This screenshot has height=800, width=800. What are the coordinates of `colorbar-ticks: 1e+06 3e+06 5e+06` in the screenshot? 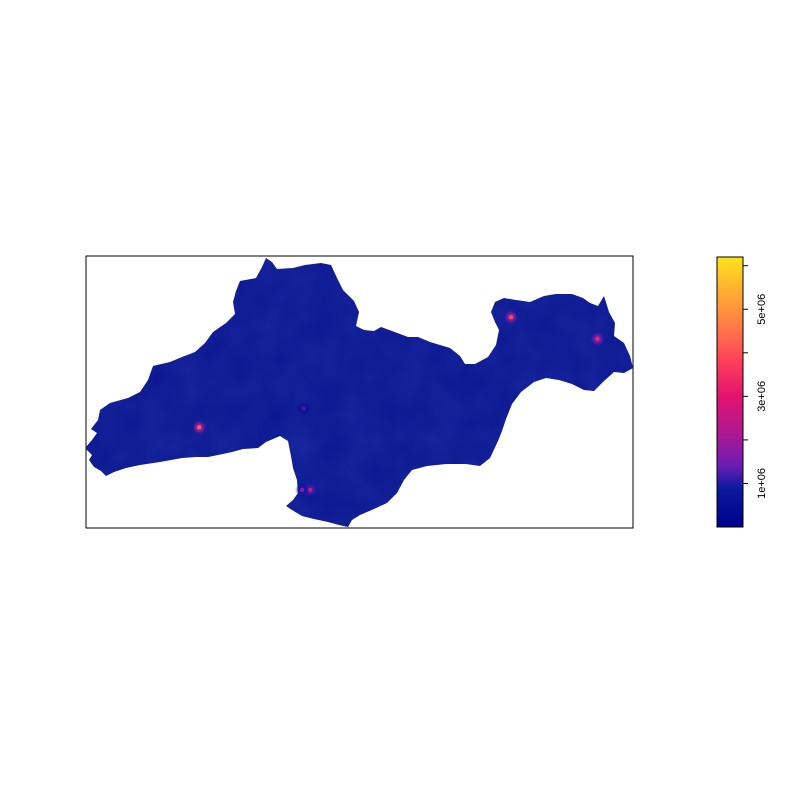 It's located at (755, 382).